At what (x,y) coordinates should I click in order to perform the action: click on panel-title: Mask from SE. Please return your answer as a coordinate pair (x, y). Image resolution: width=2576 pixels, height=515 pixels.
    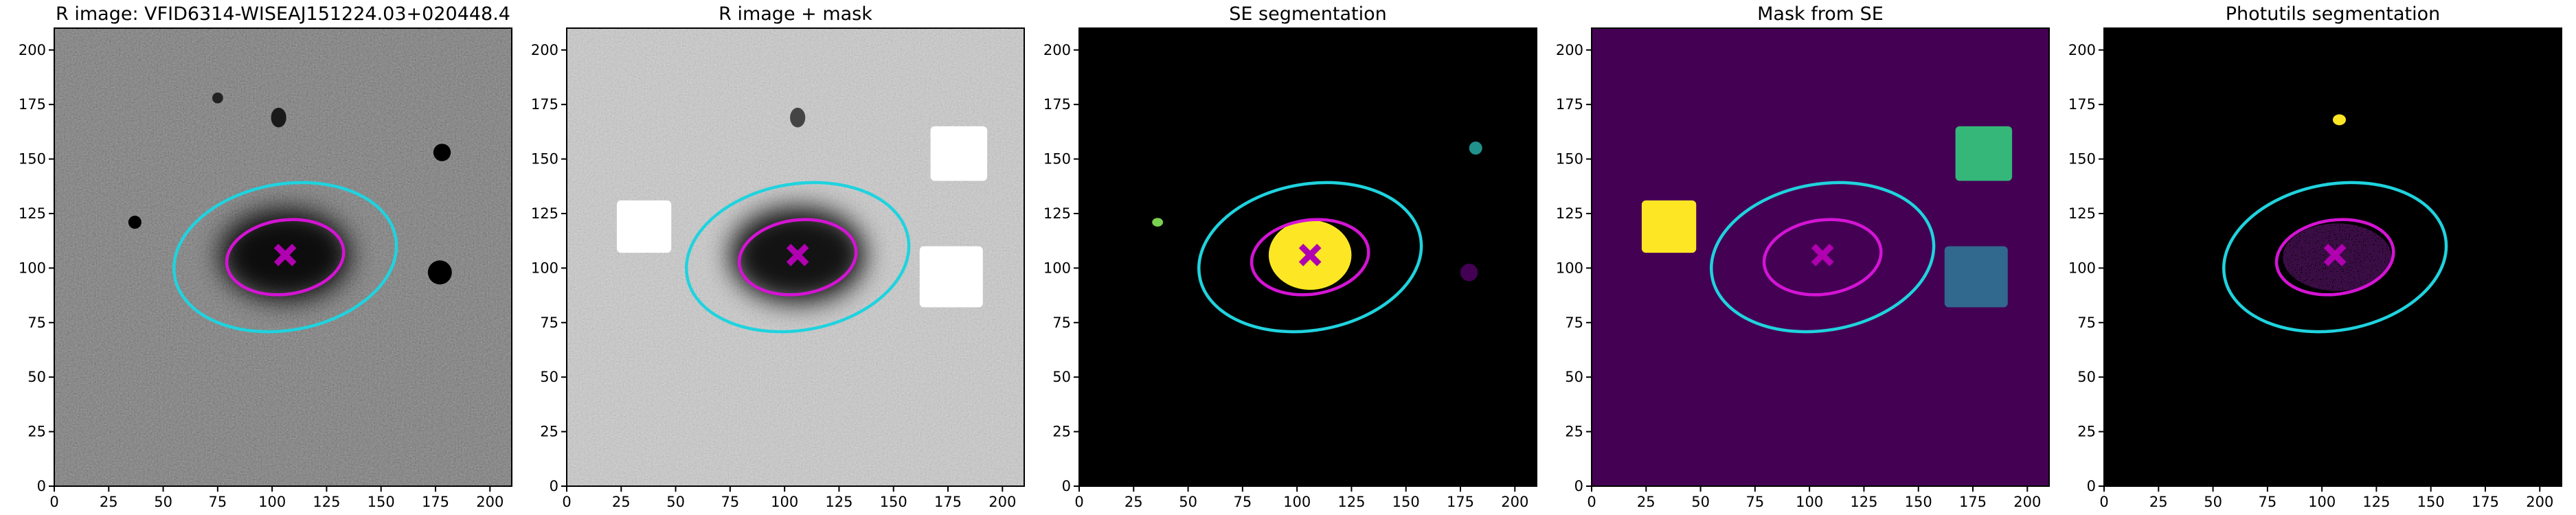
    Looking at the image, I should click on (1820, 14).